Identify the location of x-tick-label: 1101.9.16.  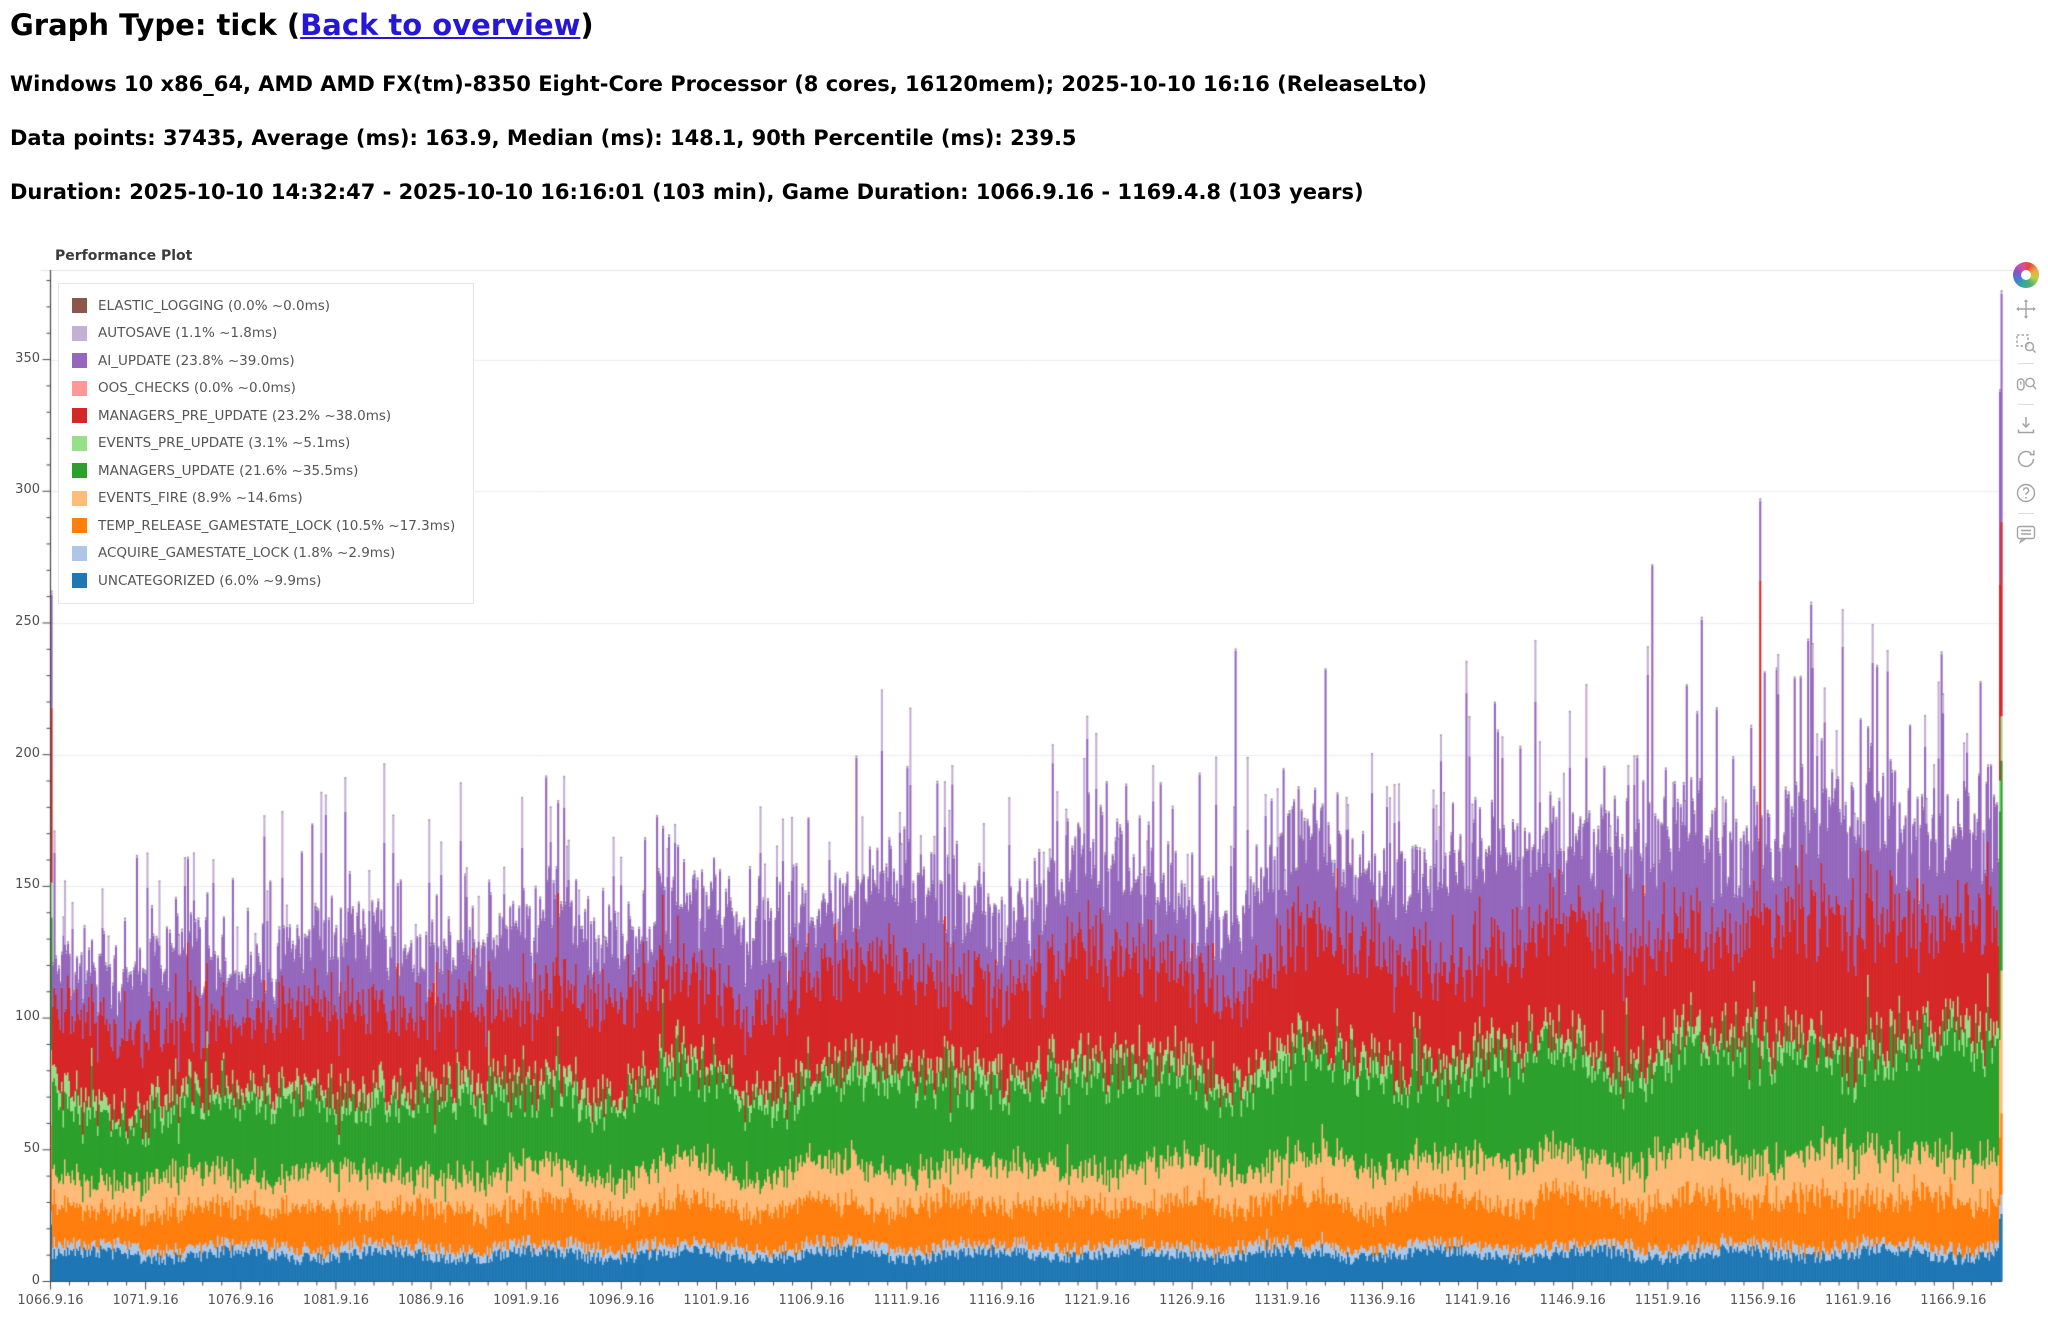
(716, 1300).